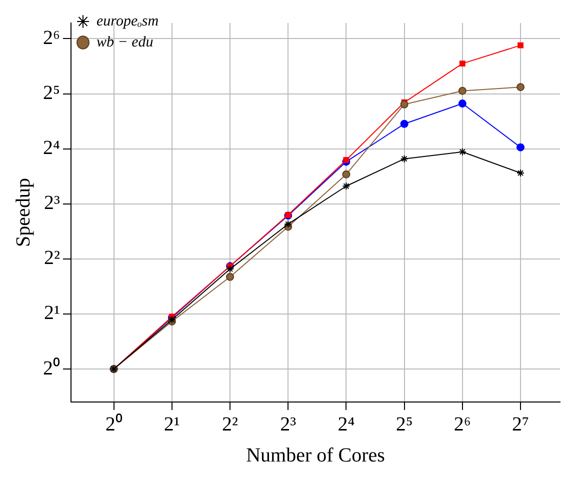  What do you see at coordinates (521, 424) in the screenshot?
I see `x-tick-label: 2⁷` at bounding box center [521, 424].